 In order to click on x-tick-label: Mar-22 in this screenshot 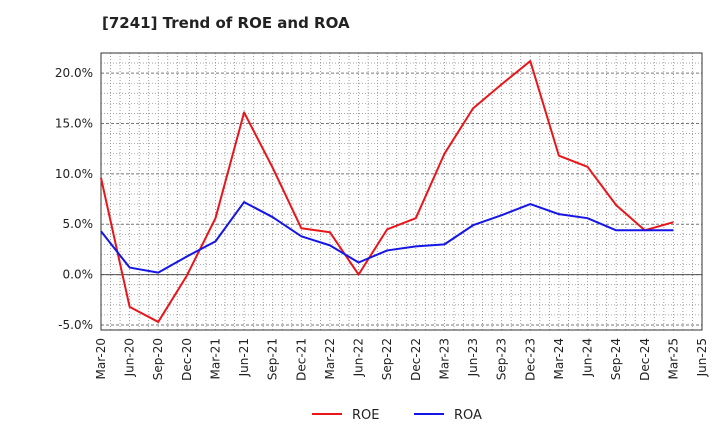, I will do `click(330, 358)`.